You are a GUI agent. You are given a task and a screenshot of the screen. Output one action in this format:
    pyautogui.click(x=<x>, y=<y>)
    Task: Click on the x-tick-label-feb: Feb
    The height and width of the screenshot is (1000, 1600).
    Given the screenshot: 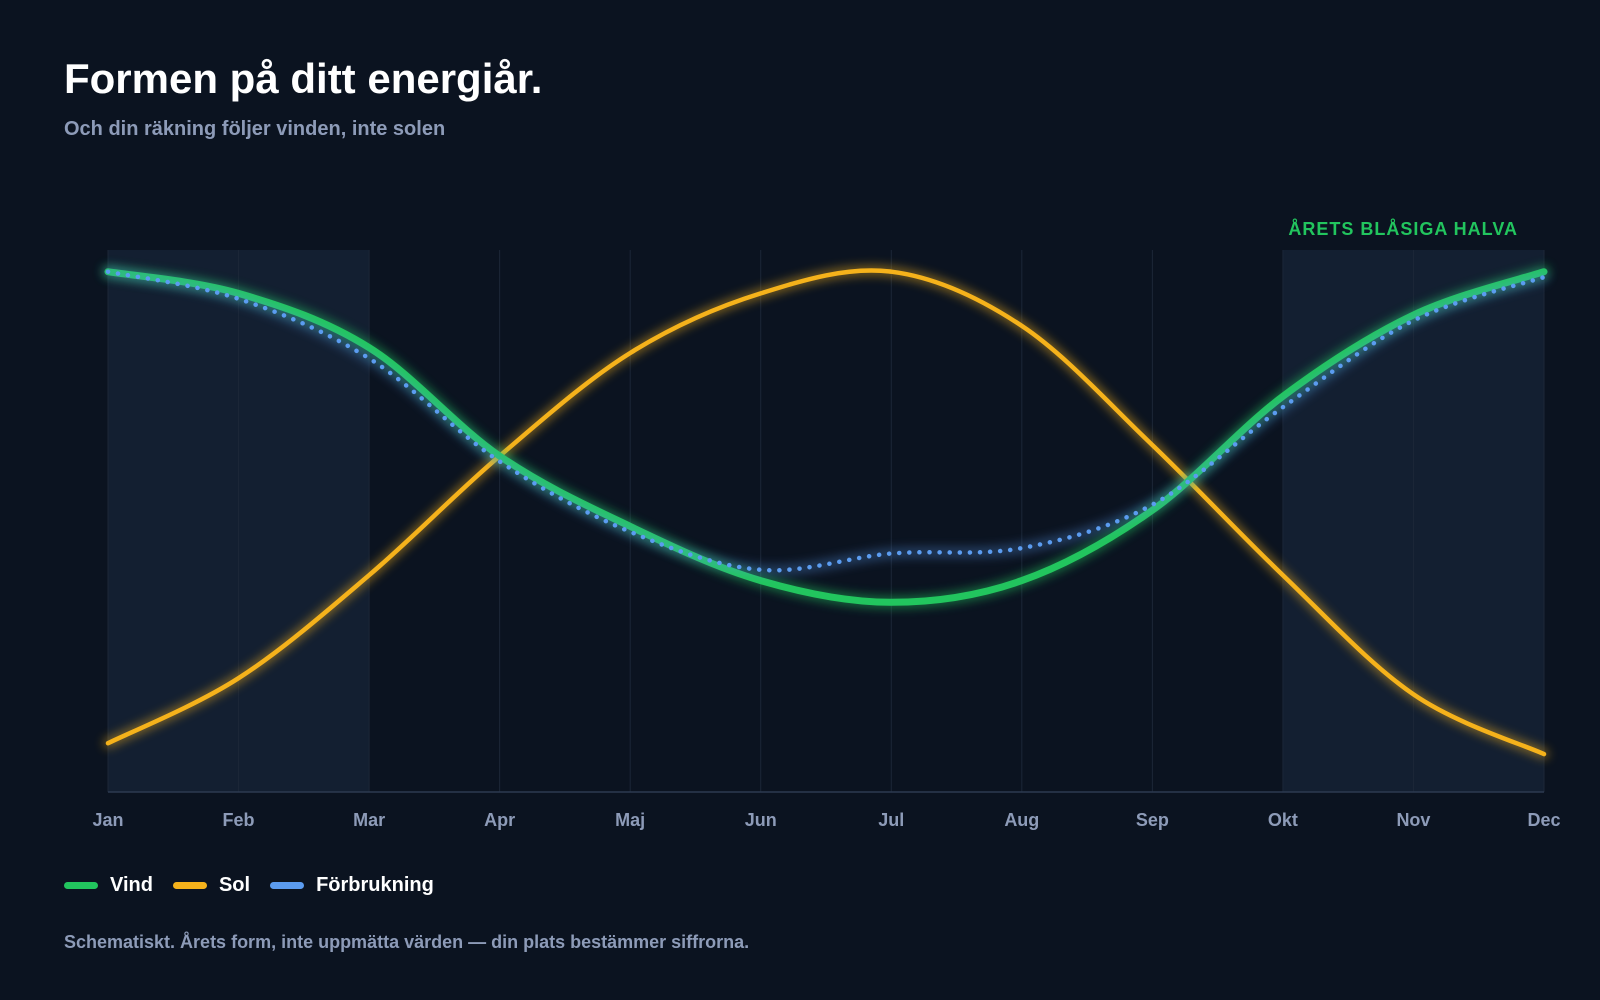 What is the action you would take?
    pyautogui.click(x=239, y=820)
    